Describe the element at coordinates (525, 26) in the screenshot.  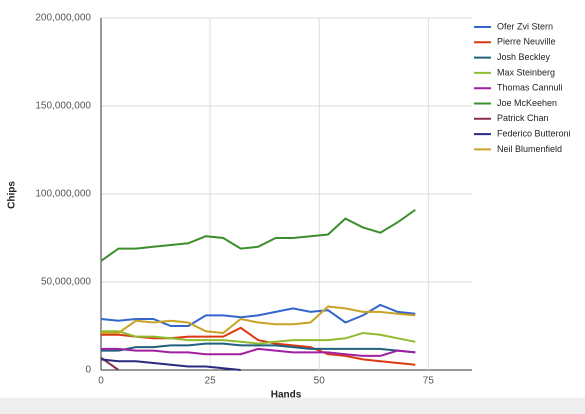
I see `legend-label: Ofer Zvi Stern` at that location.